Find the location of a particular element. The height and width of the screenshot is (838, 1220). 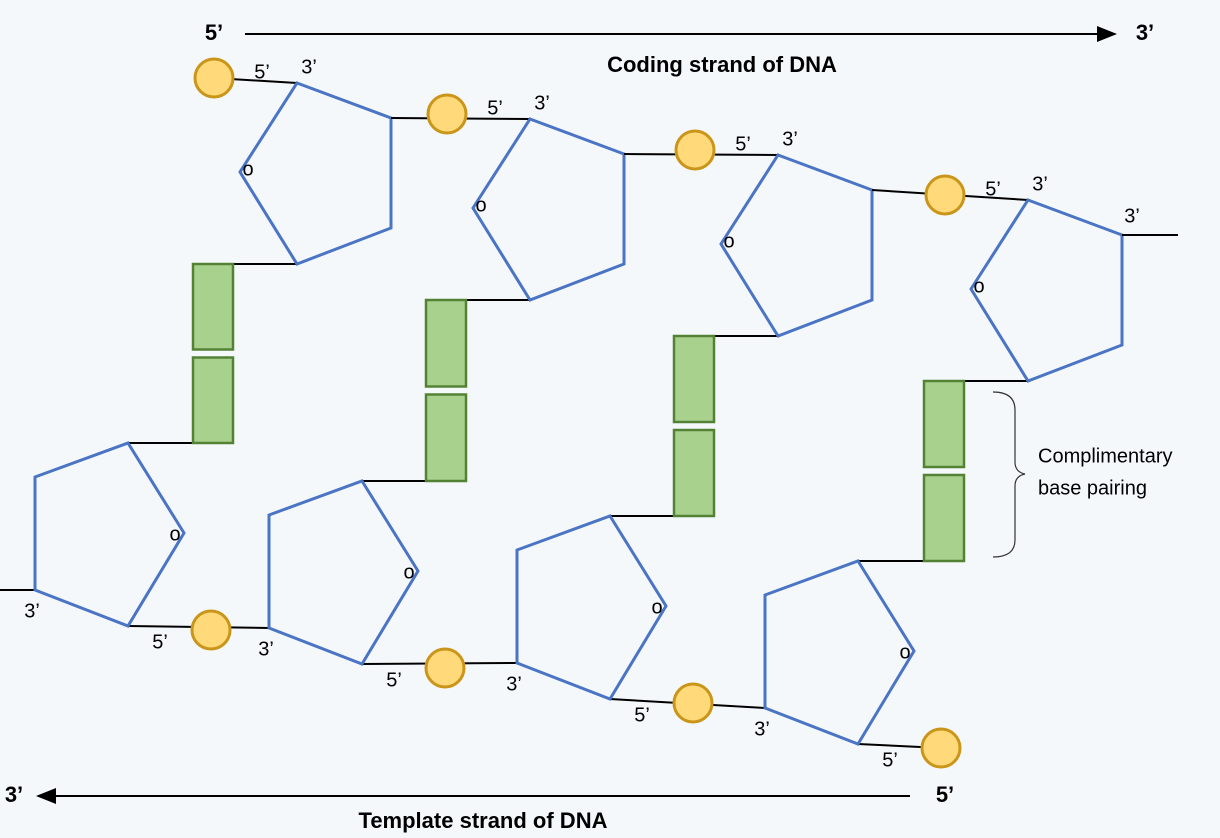

annotation-line: Complimentary is located at coordinates (1105, 456).